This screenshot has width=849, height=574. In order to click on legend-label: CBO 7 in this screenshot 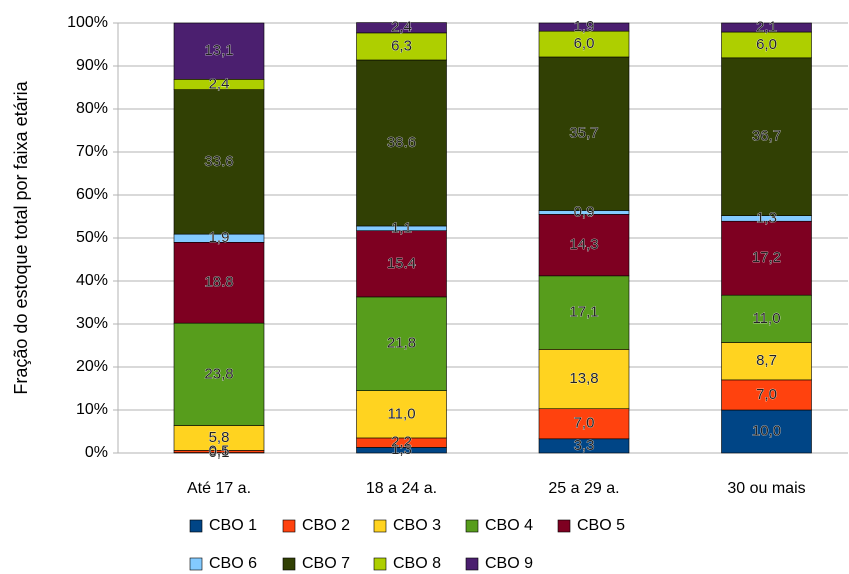, I will do `click(326, 563)`.